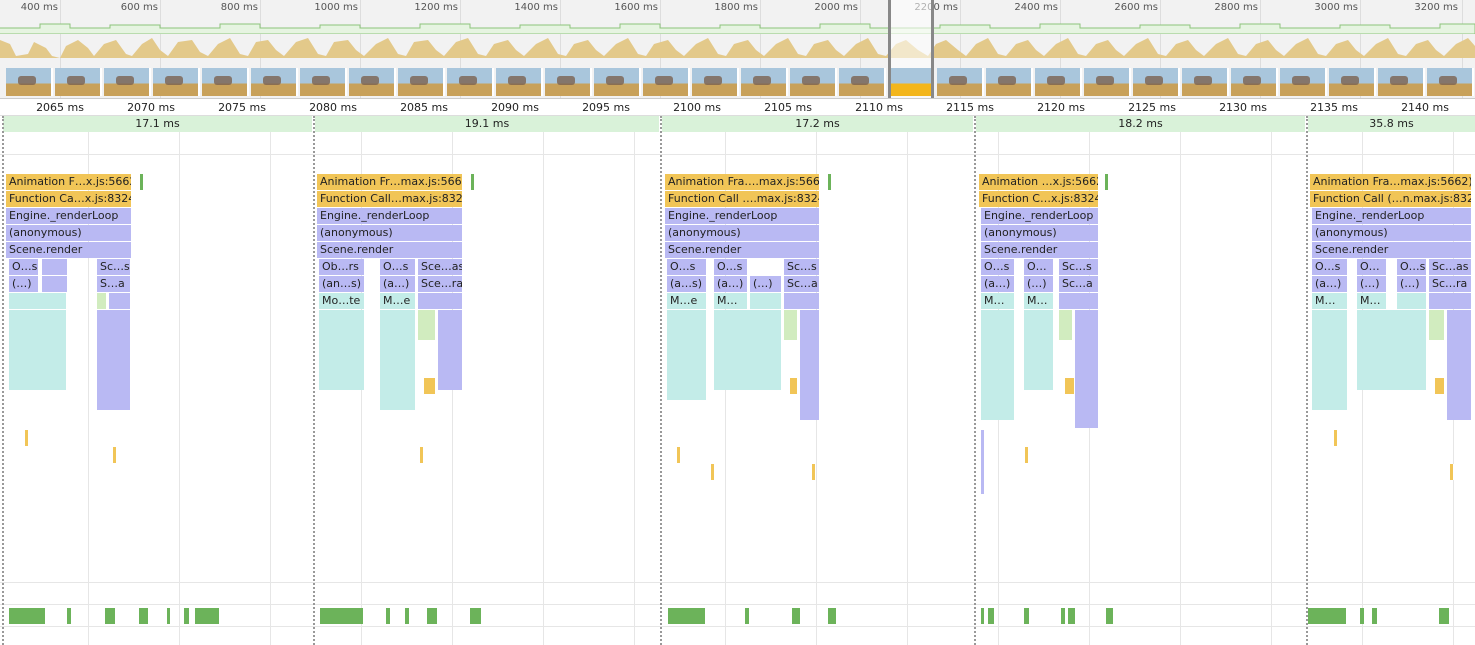 The height and width of the screenshot is (645, 1475). What do you see at coordinates (879, 107) in the screenshot?
I see `ruler-label: 2110 ms` at bounding box center [879, 107].